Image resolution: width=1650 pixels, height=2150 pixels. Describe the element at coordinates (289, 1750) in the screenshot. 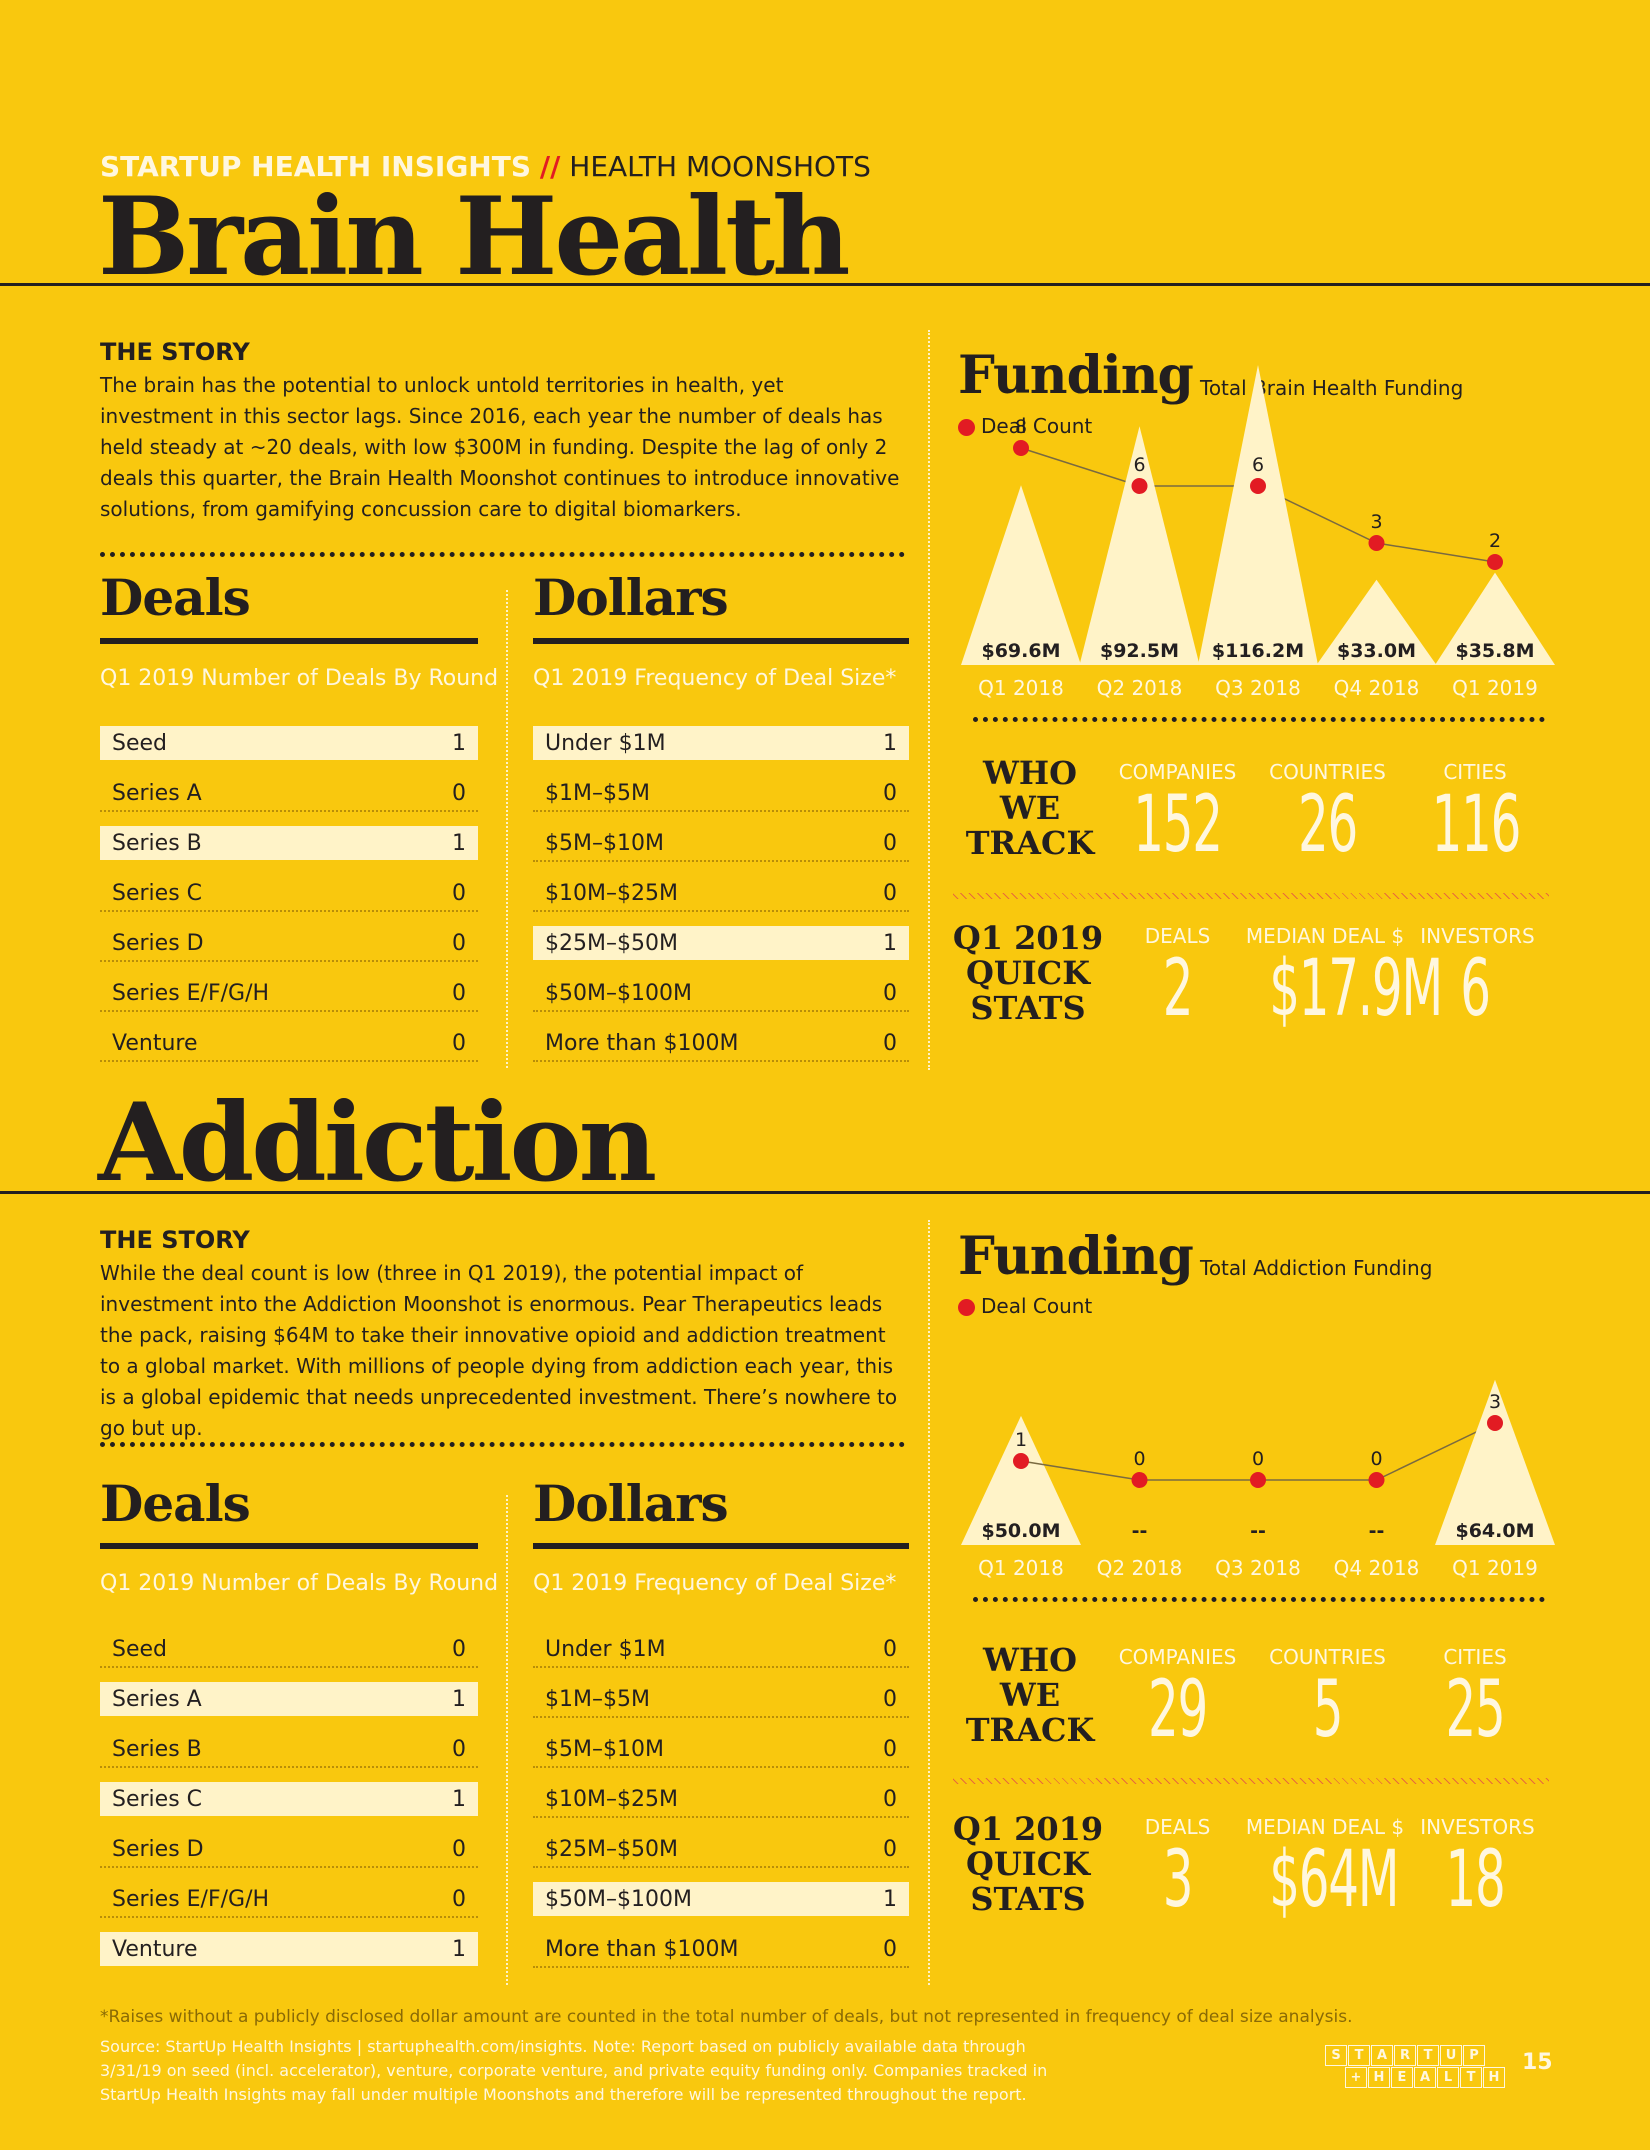

I see `deal-round-row: Series B 0` at that location.